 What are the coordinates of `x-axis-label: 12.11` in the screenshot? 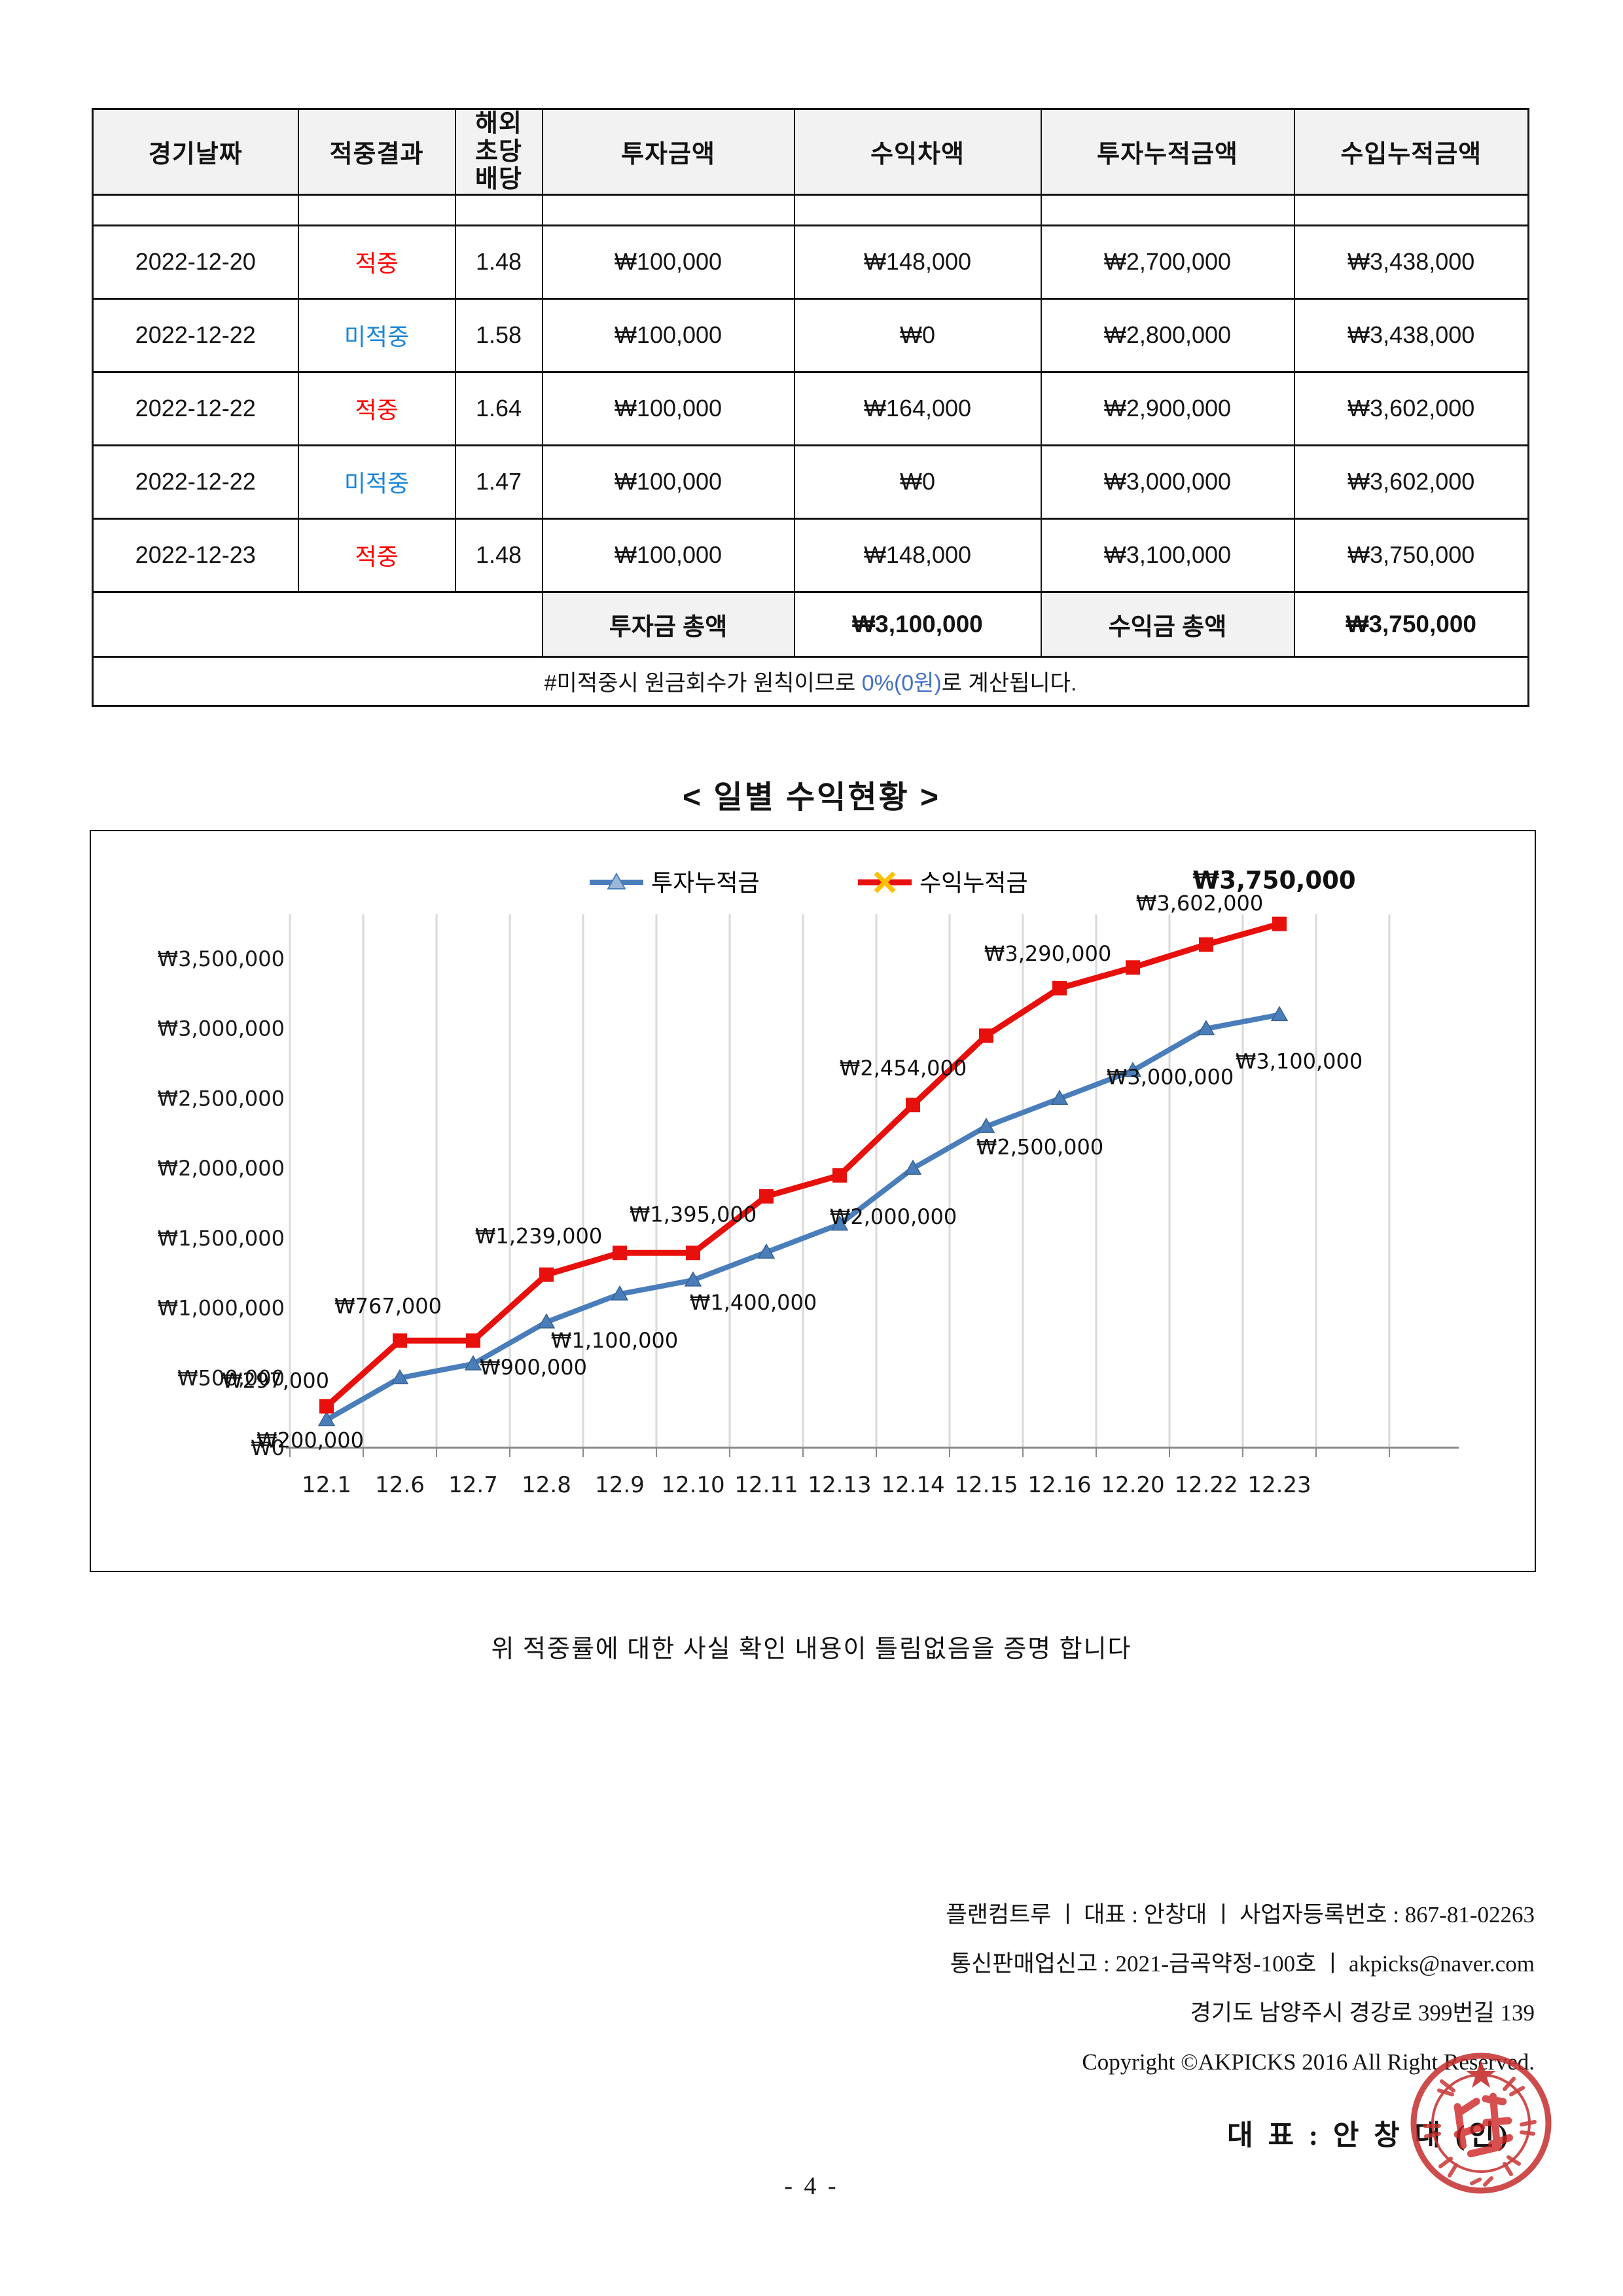 It's located at (766, 1485).